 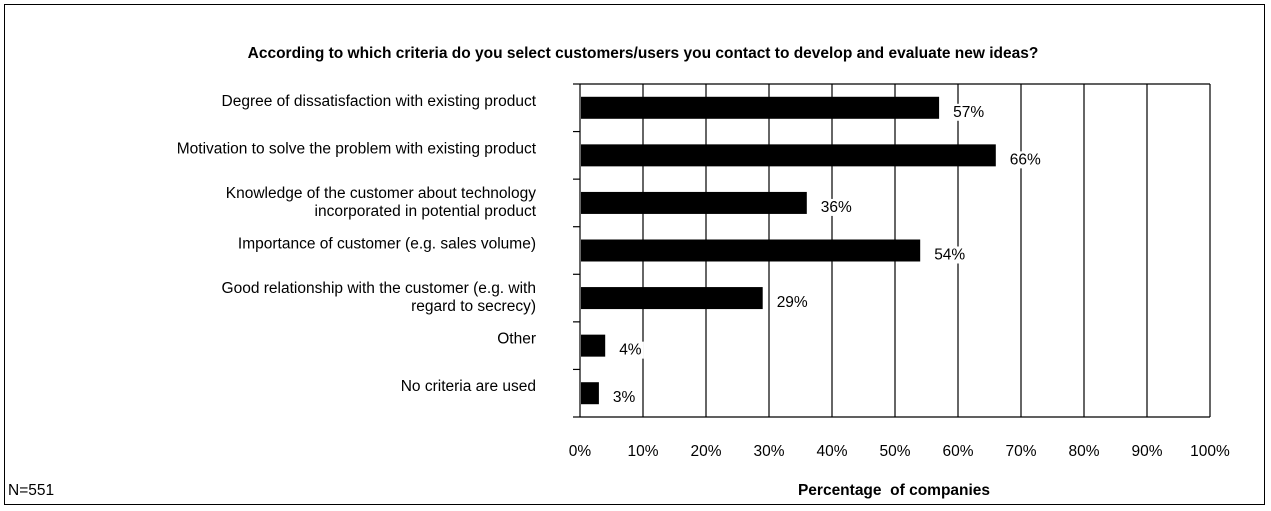 I want to click on category-label: Other, so click(x=516, y=339).